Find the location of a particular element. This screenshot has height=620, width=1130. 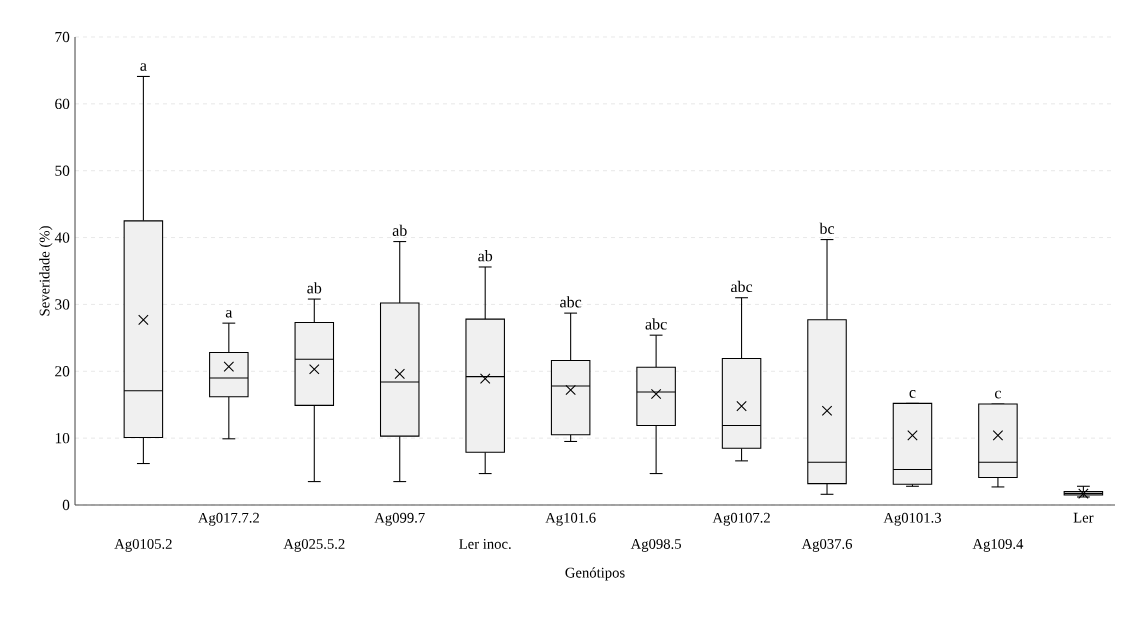

y-tick-label: 70 is located at coordinates (62, 37).